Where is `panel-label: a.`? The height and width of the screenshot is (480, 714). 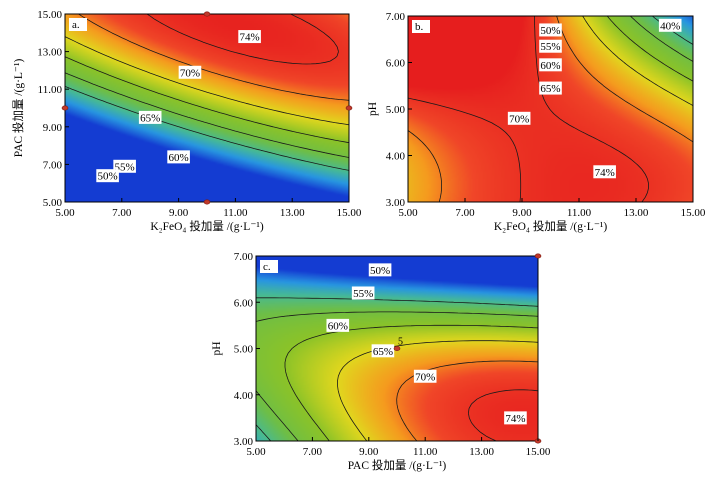 panel-label: a. is located at coordinates (76, 25).